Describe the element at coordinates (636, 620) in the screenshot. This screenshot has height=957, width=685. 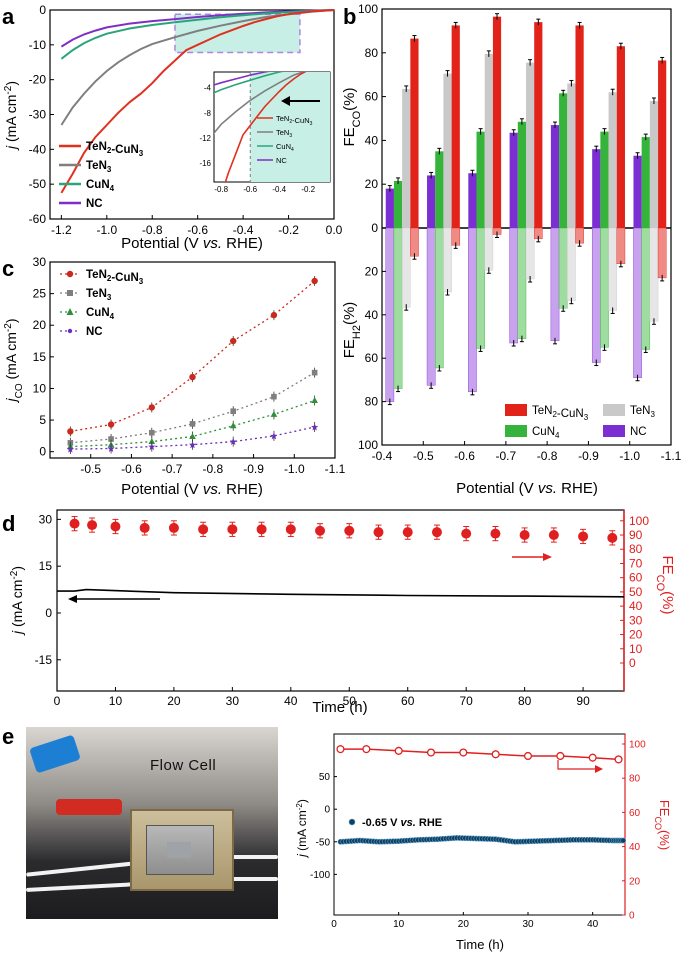
I see `y-right-tick-label-d: 30` at that location.